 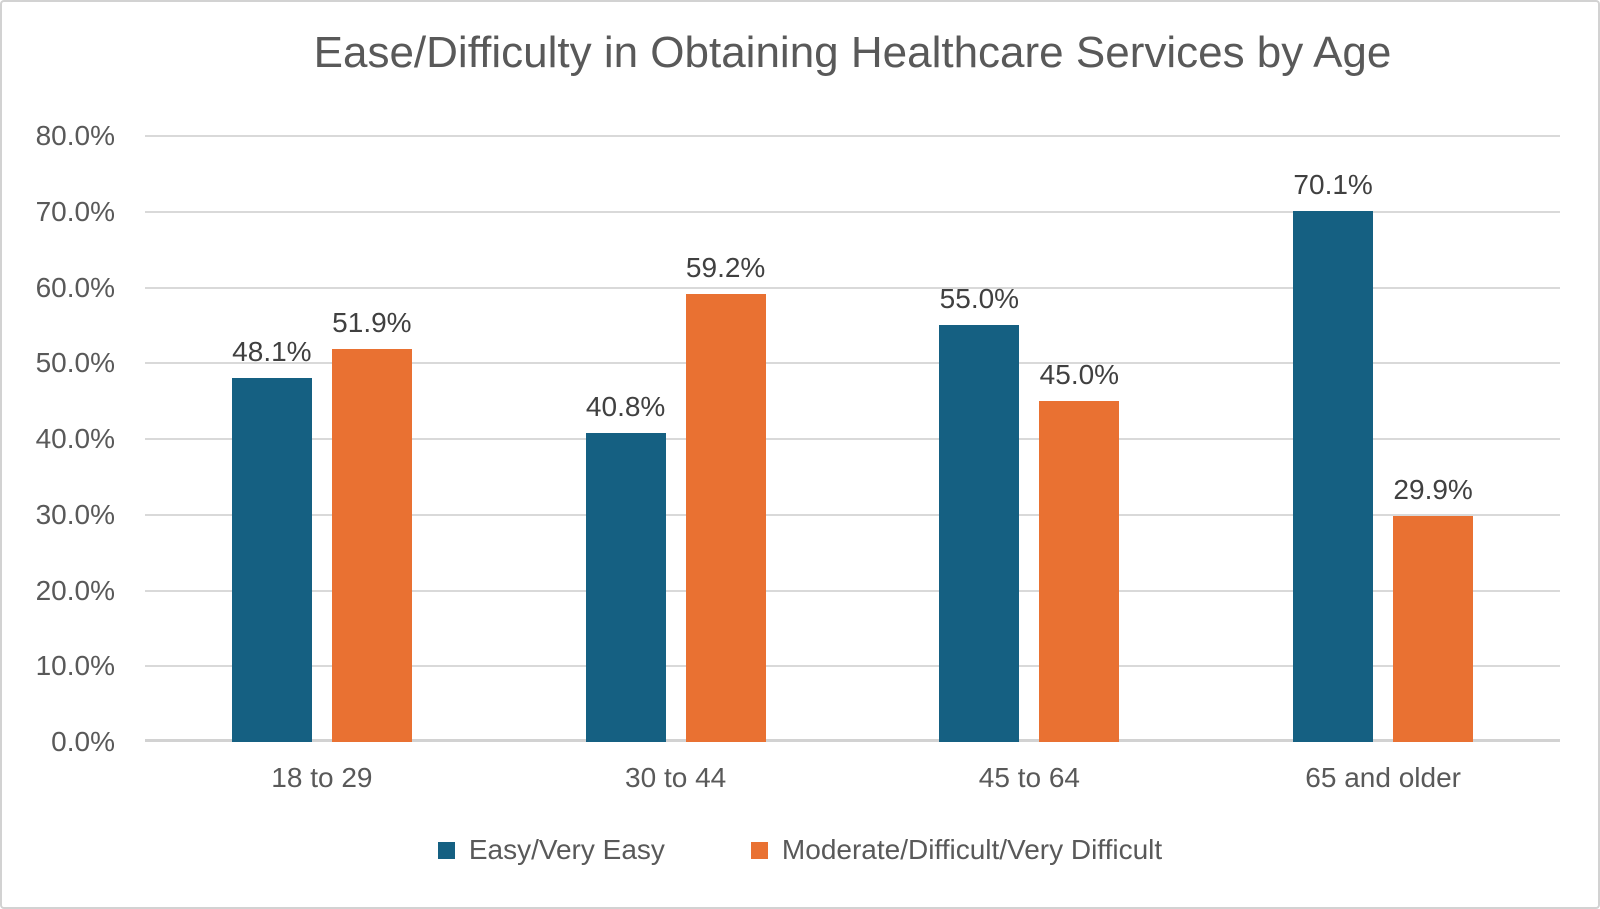 I want to click on bar-easy-very-easy-18-to-29: 48.1%, so click(x=271, y=539).